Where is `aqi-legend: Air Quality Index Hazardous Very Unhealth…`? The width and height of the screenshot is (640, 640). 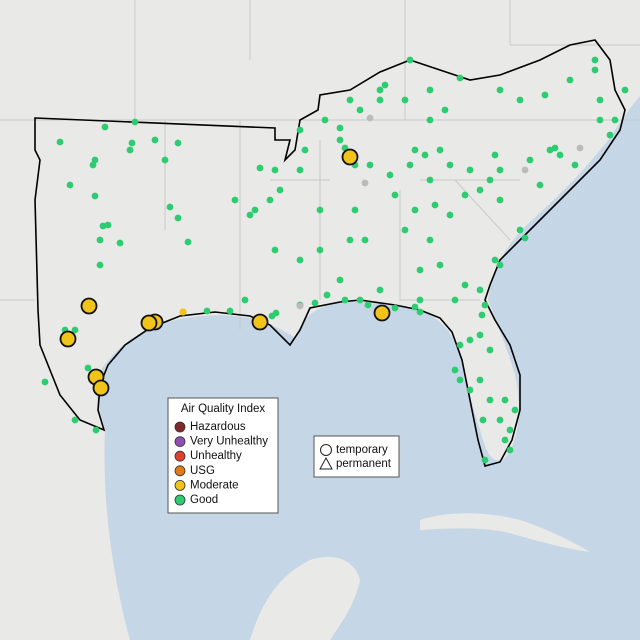 aqi-legend: Air Quality Index Hazardous Very Unhealth… is located at coordinates (223, 455).